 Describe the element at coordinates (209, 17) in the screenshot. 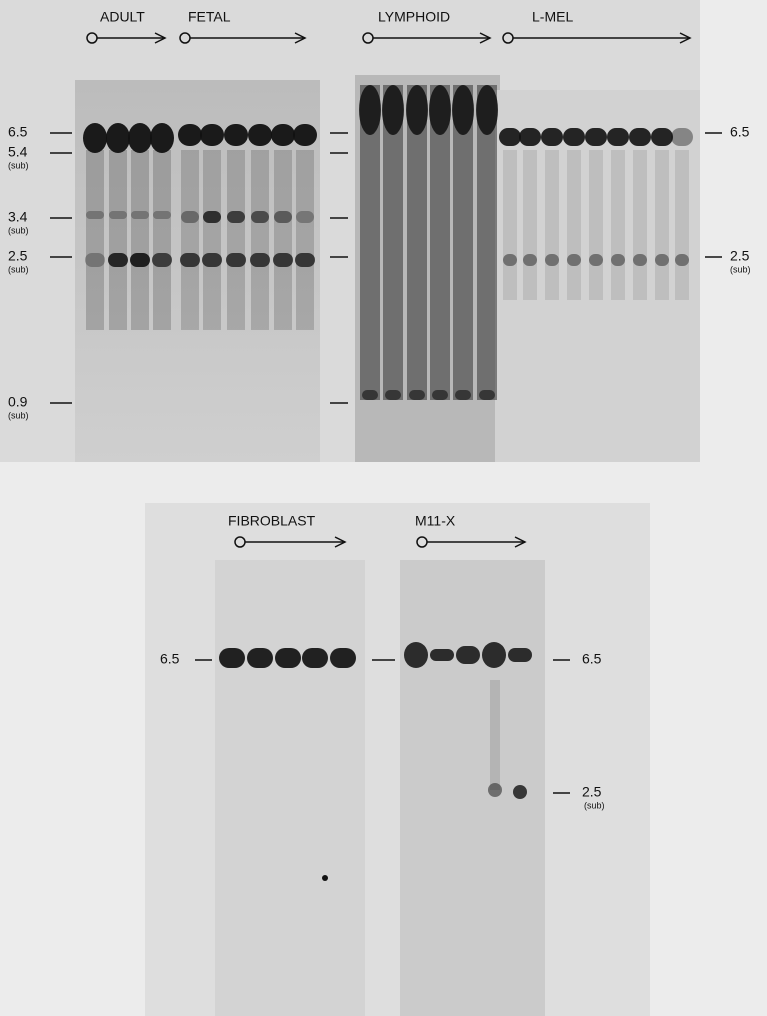

I see `group-label: FETAL` at that location.